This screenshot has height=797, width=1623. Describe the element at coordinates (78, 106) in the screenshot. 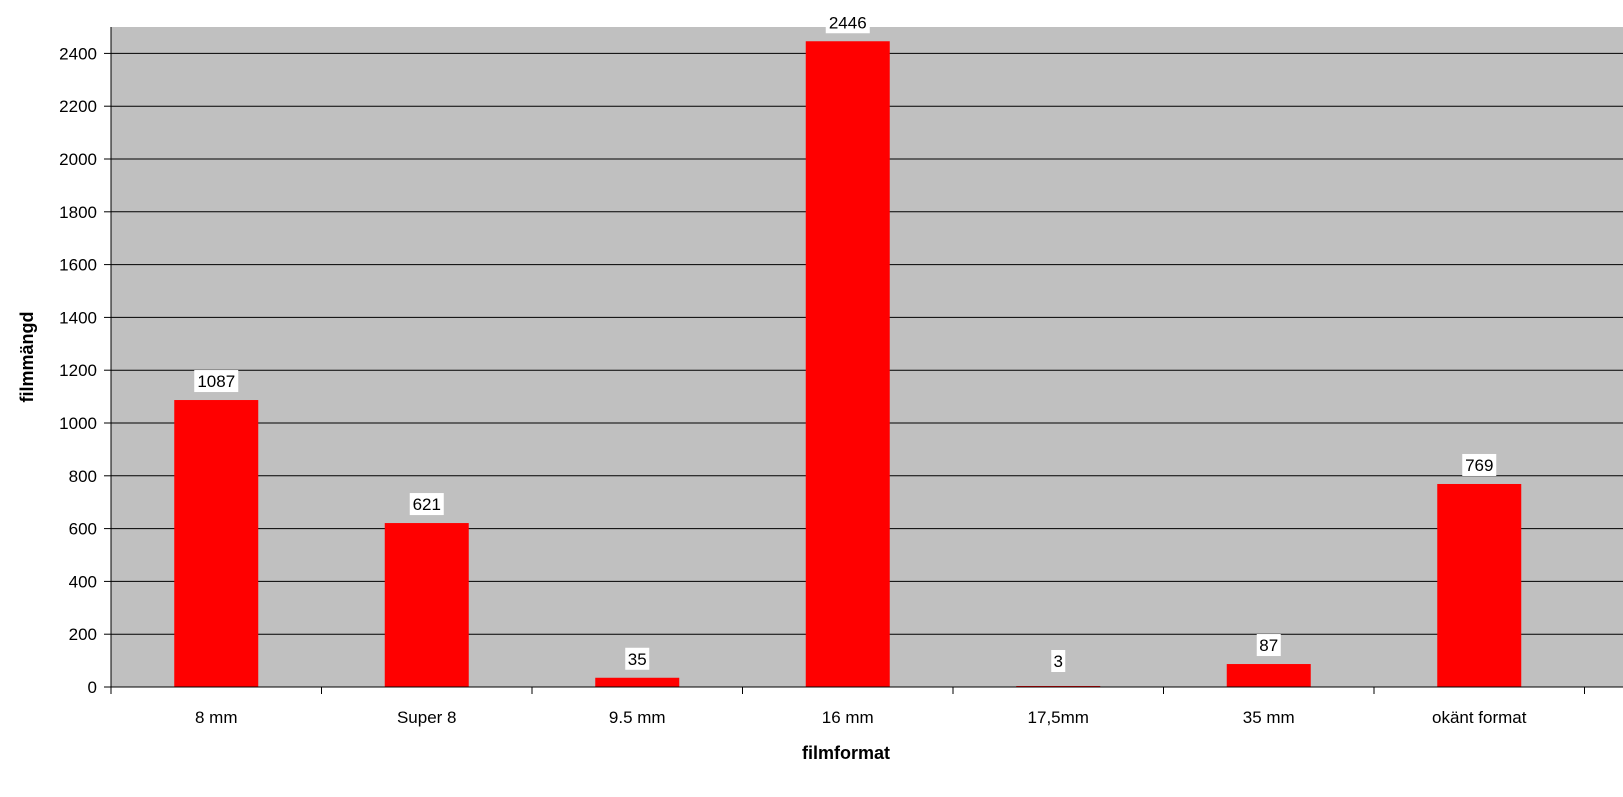

I see `y-tick-label: 2200` at that location.